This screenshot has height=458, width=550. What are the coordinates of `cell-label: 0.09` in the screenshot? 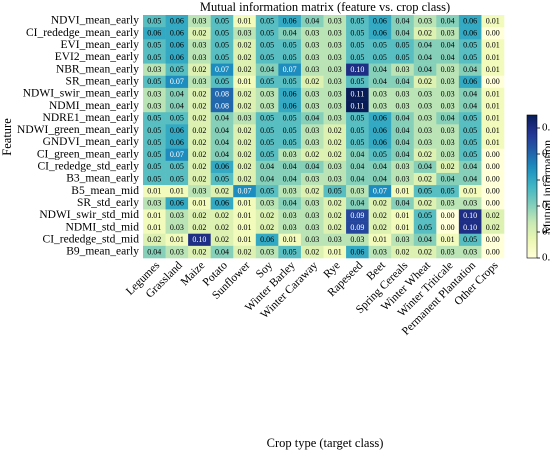 It's located at (357, 227).